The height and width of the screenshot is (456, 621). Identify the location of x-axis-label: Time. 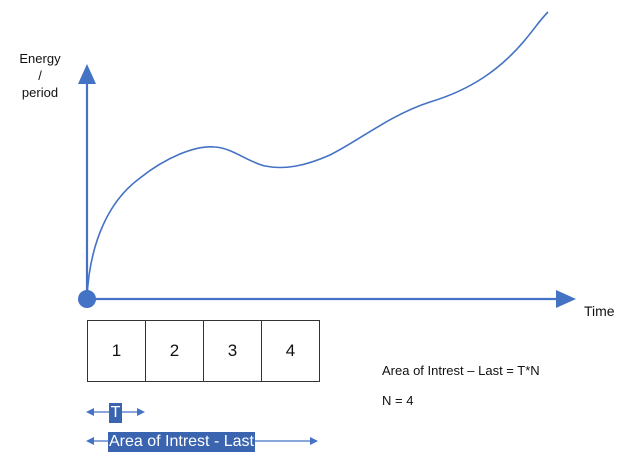
(599, 311).